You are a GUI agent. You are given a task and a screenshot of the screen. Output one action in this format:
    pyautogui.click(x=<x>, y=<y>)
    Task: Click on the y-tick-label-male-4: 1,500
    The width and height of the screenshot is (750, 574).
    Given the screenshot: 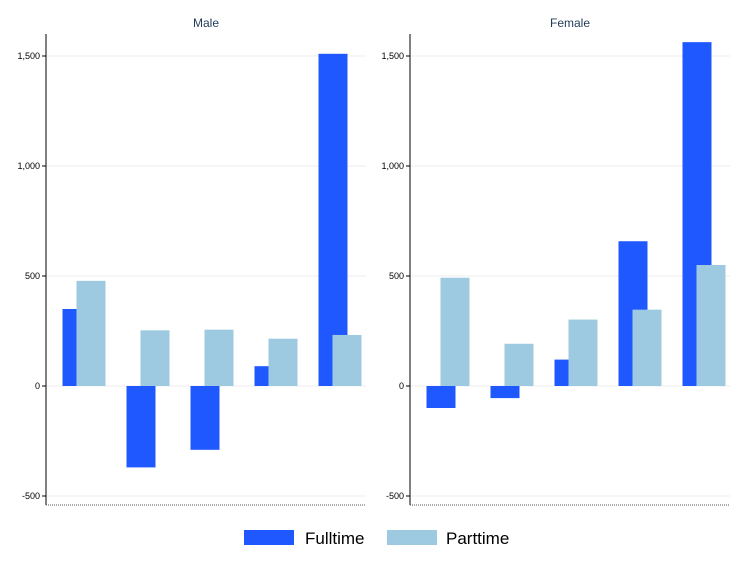 What is the action you would take?
    pyautogui.click(x=28, y=56)
    